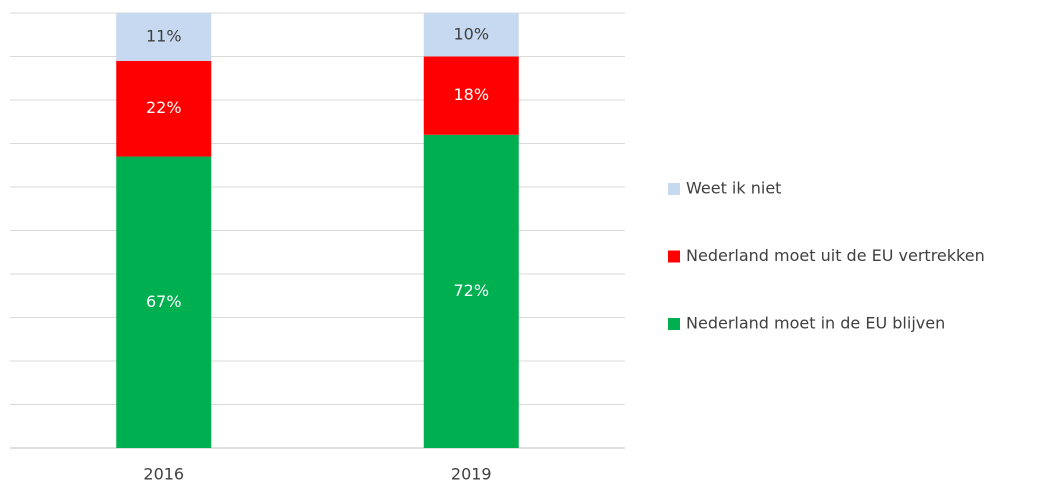 Image resolution: width=1056 pixels, height=490 pixels. I want to click on legend-label: Nederland moet uit de EU vertrekken, so click(835, 255).